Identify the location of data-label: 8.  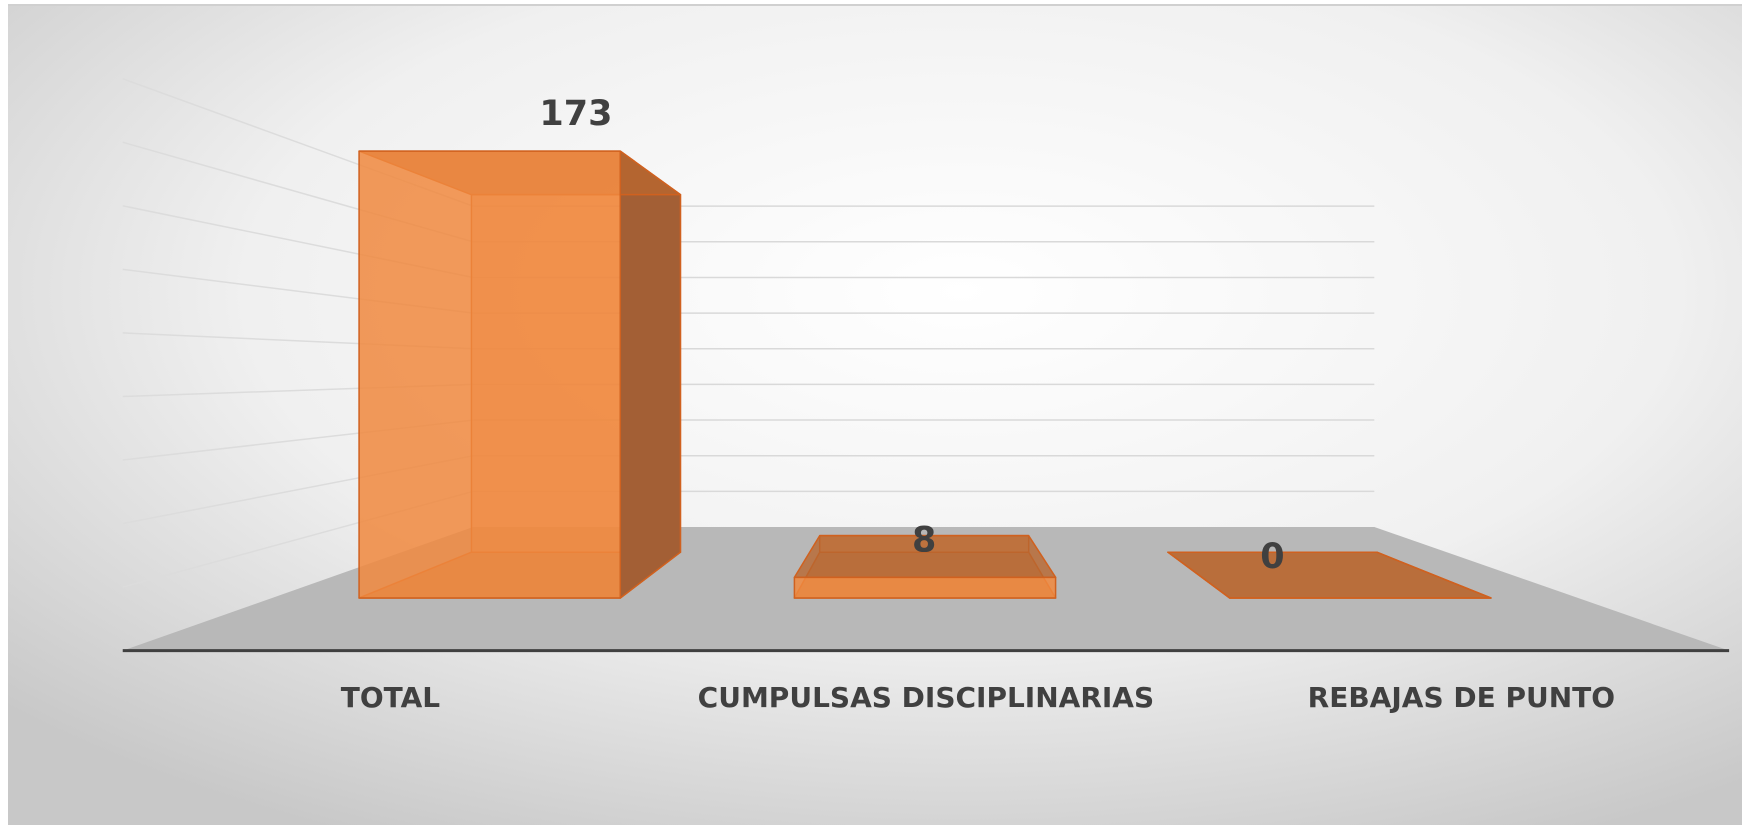
(924, 541).